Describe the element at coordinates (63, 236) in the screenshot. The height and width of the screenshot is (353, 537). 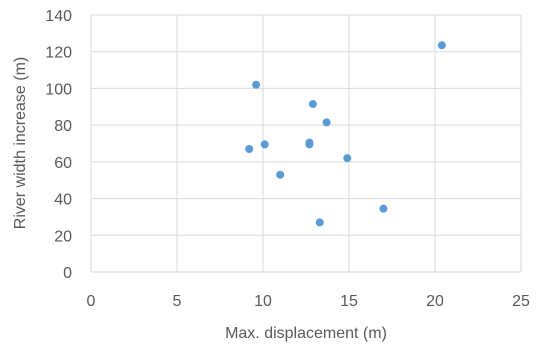
I see `y-tick-label: 20` at that location.